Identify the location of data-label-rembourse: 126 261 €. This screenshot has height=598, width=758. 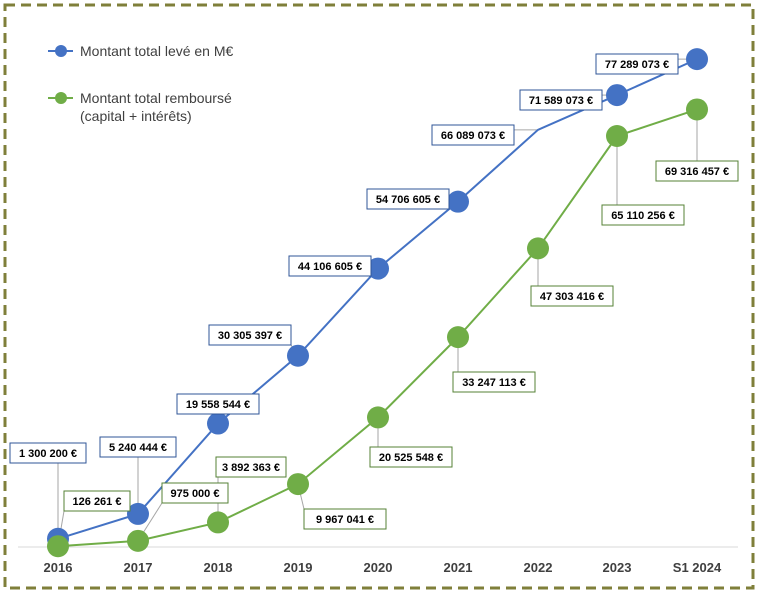
(97, 502).